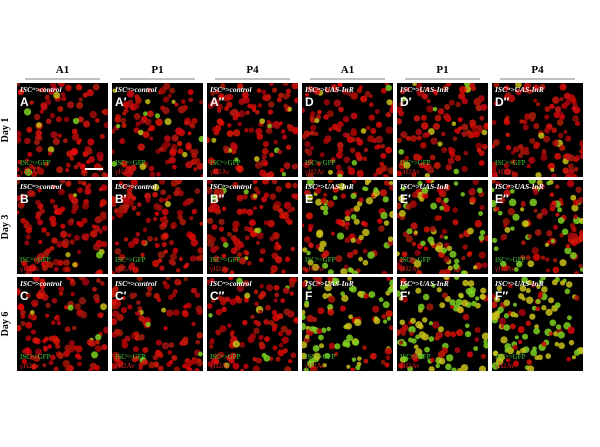 The image size is (600, 447). What do you see at coordinates (501, 296) in the screenshot?
I see `panel-letter: F″` at bounding box center [501, 296].